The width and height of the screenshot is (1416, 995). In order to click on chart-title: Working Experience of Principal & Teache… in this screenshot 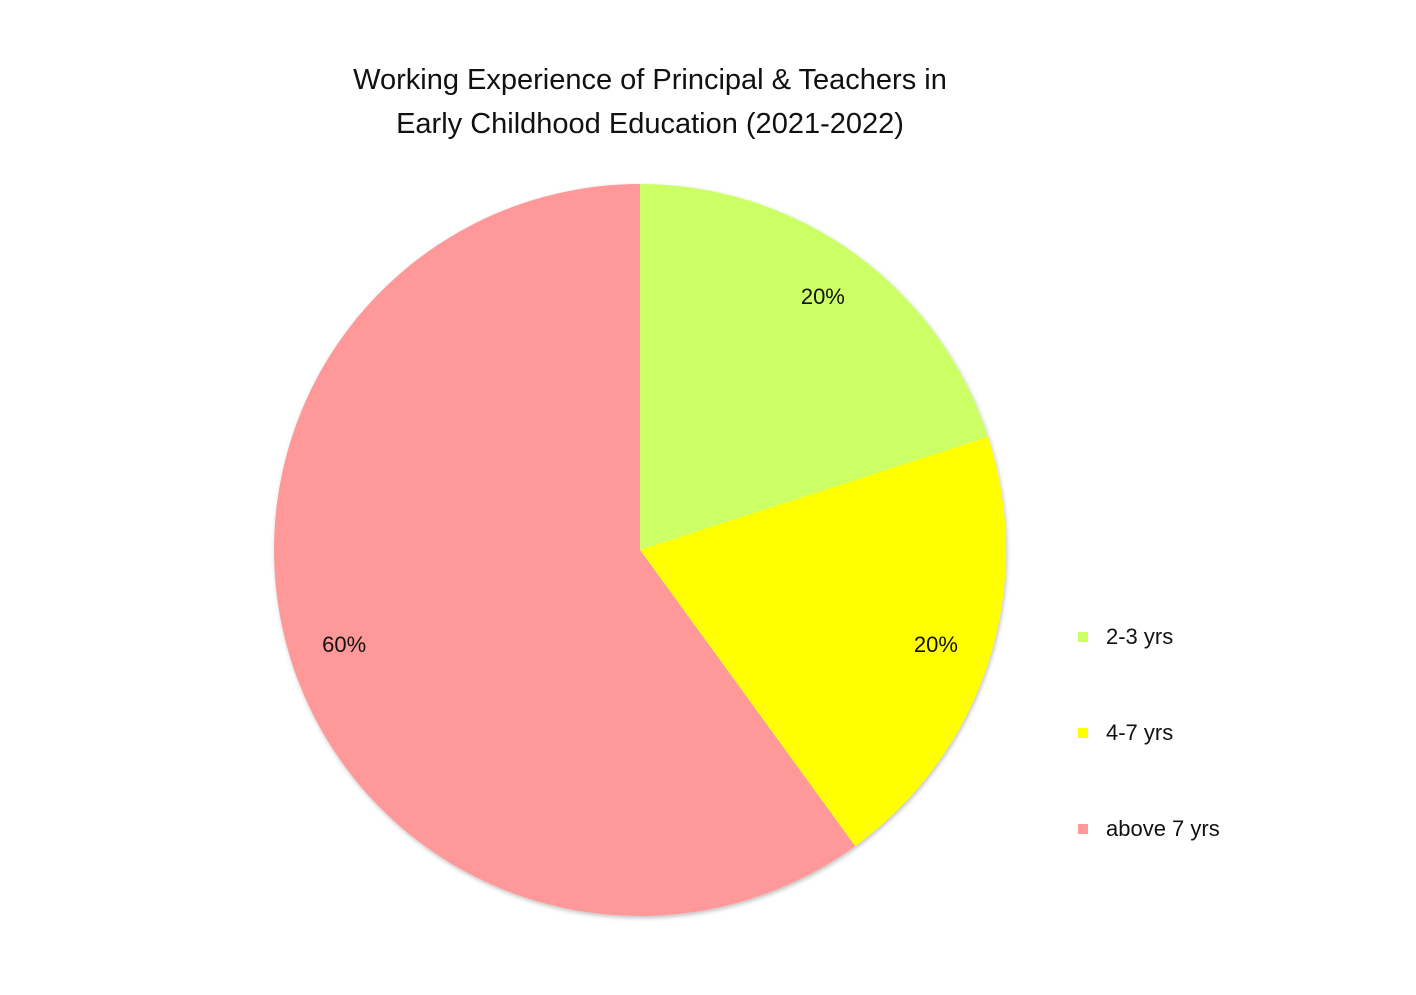, I will do `click(650, 102)`.